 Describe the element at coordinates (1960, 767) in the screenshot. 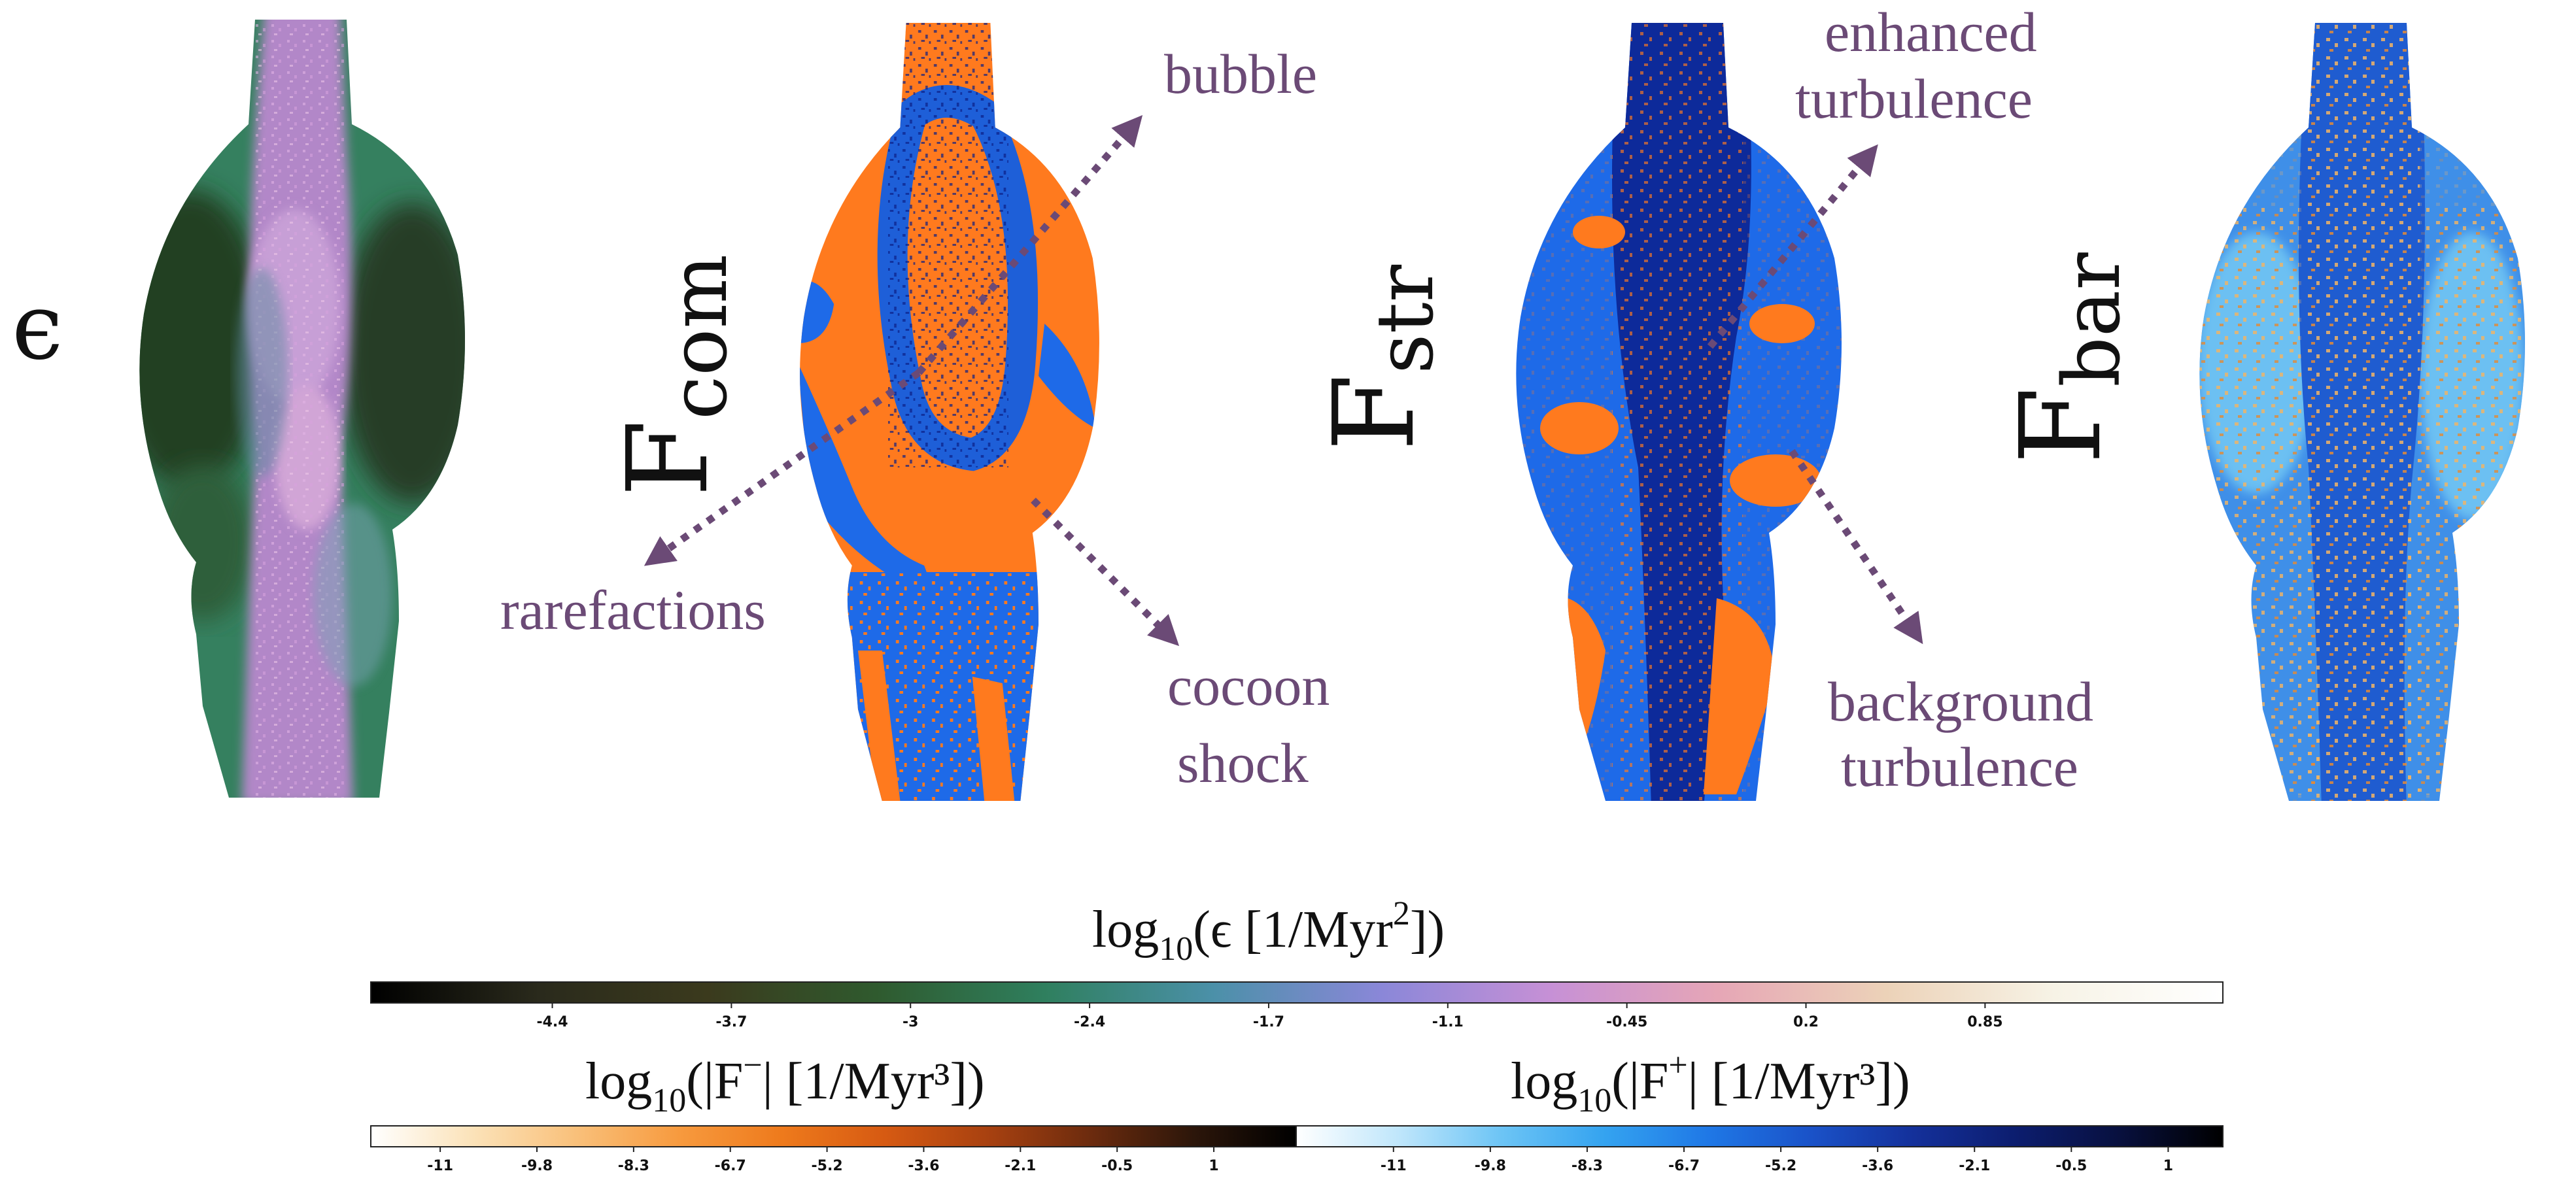

I see `annotation-background-turbulence: turbulence` at that location.